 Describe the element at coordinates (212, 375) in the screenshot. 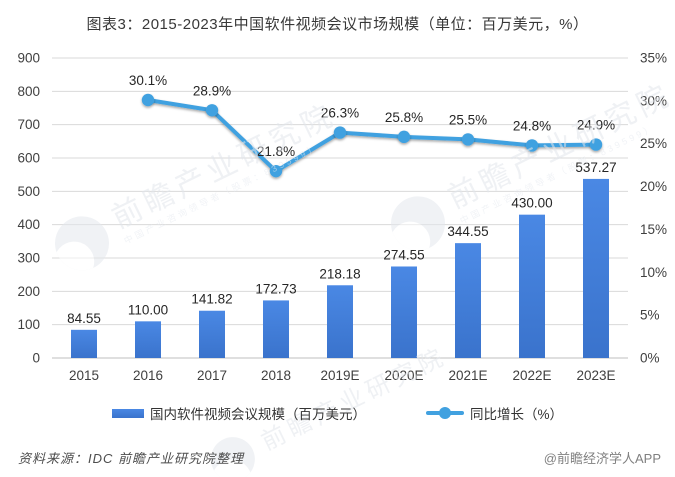

I see `x-axis-label: 2017` at that location.